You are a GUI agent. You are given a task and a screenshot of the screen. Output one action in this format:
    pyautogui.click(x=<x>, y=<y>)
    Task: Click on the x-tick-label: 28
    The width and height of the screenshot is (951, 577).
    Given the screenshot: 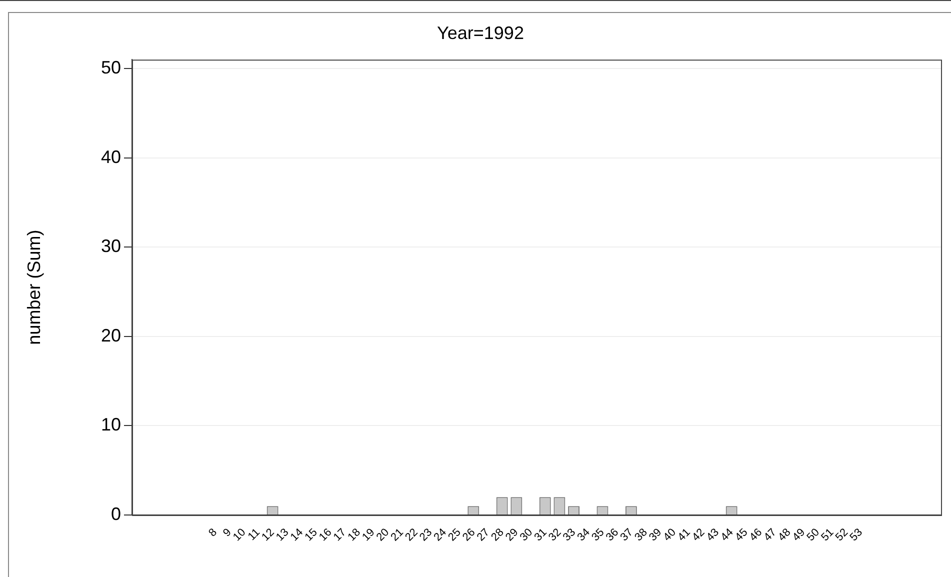 What is the action you would take?
    pyautogui.click(x=497, y=535)
    